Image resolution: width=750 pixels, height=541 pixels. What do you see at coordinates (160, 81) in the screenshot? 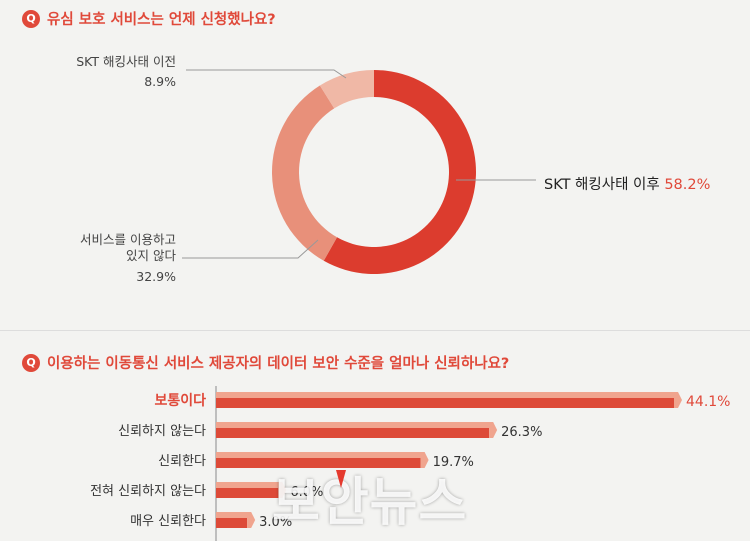
I see `donut-value-2: 8.9%` at bounding box center [160, 81].